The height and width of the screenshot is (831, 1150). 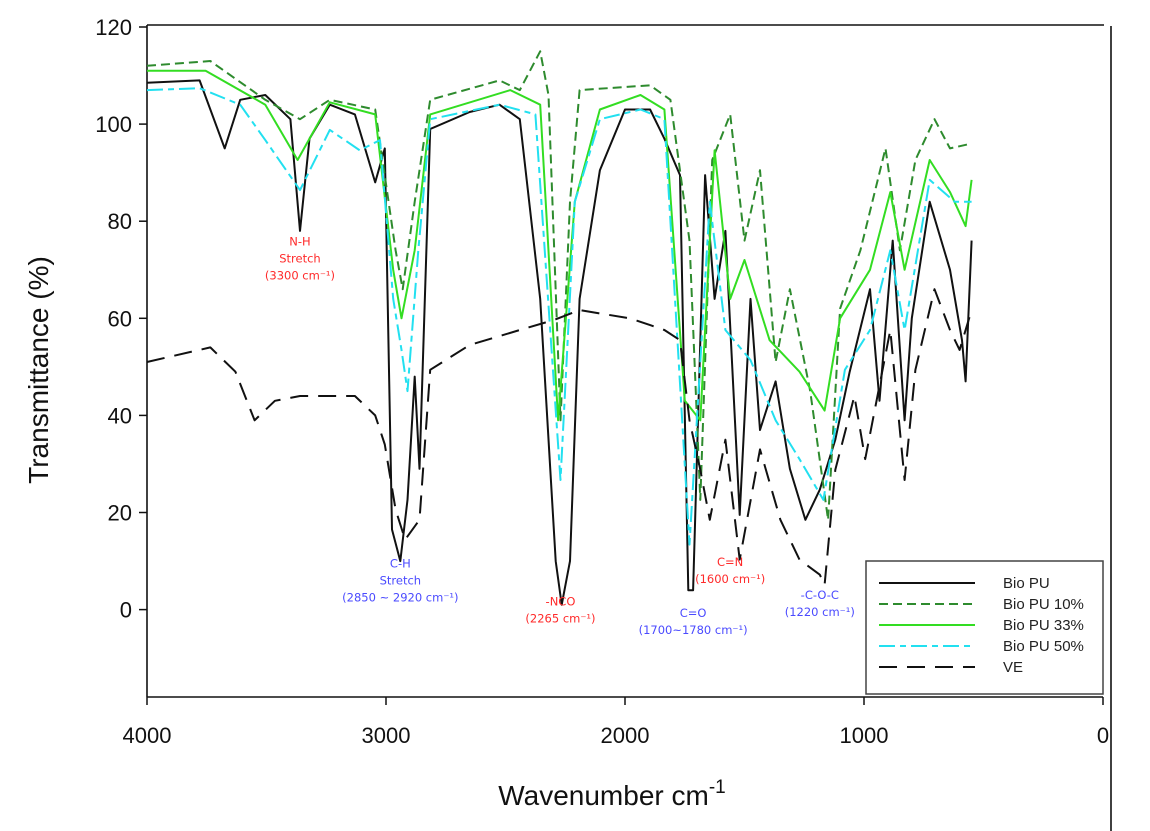 What do you see at coordinates (864, 735) in the screenshot?
I see `x-tick-label: 1000` at bounding box center [864, 735].